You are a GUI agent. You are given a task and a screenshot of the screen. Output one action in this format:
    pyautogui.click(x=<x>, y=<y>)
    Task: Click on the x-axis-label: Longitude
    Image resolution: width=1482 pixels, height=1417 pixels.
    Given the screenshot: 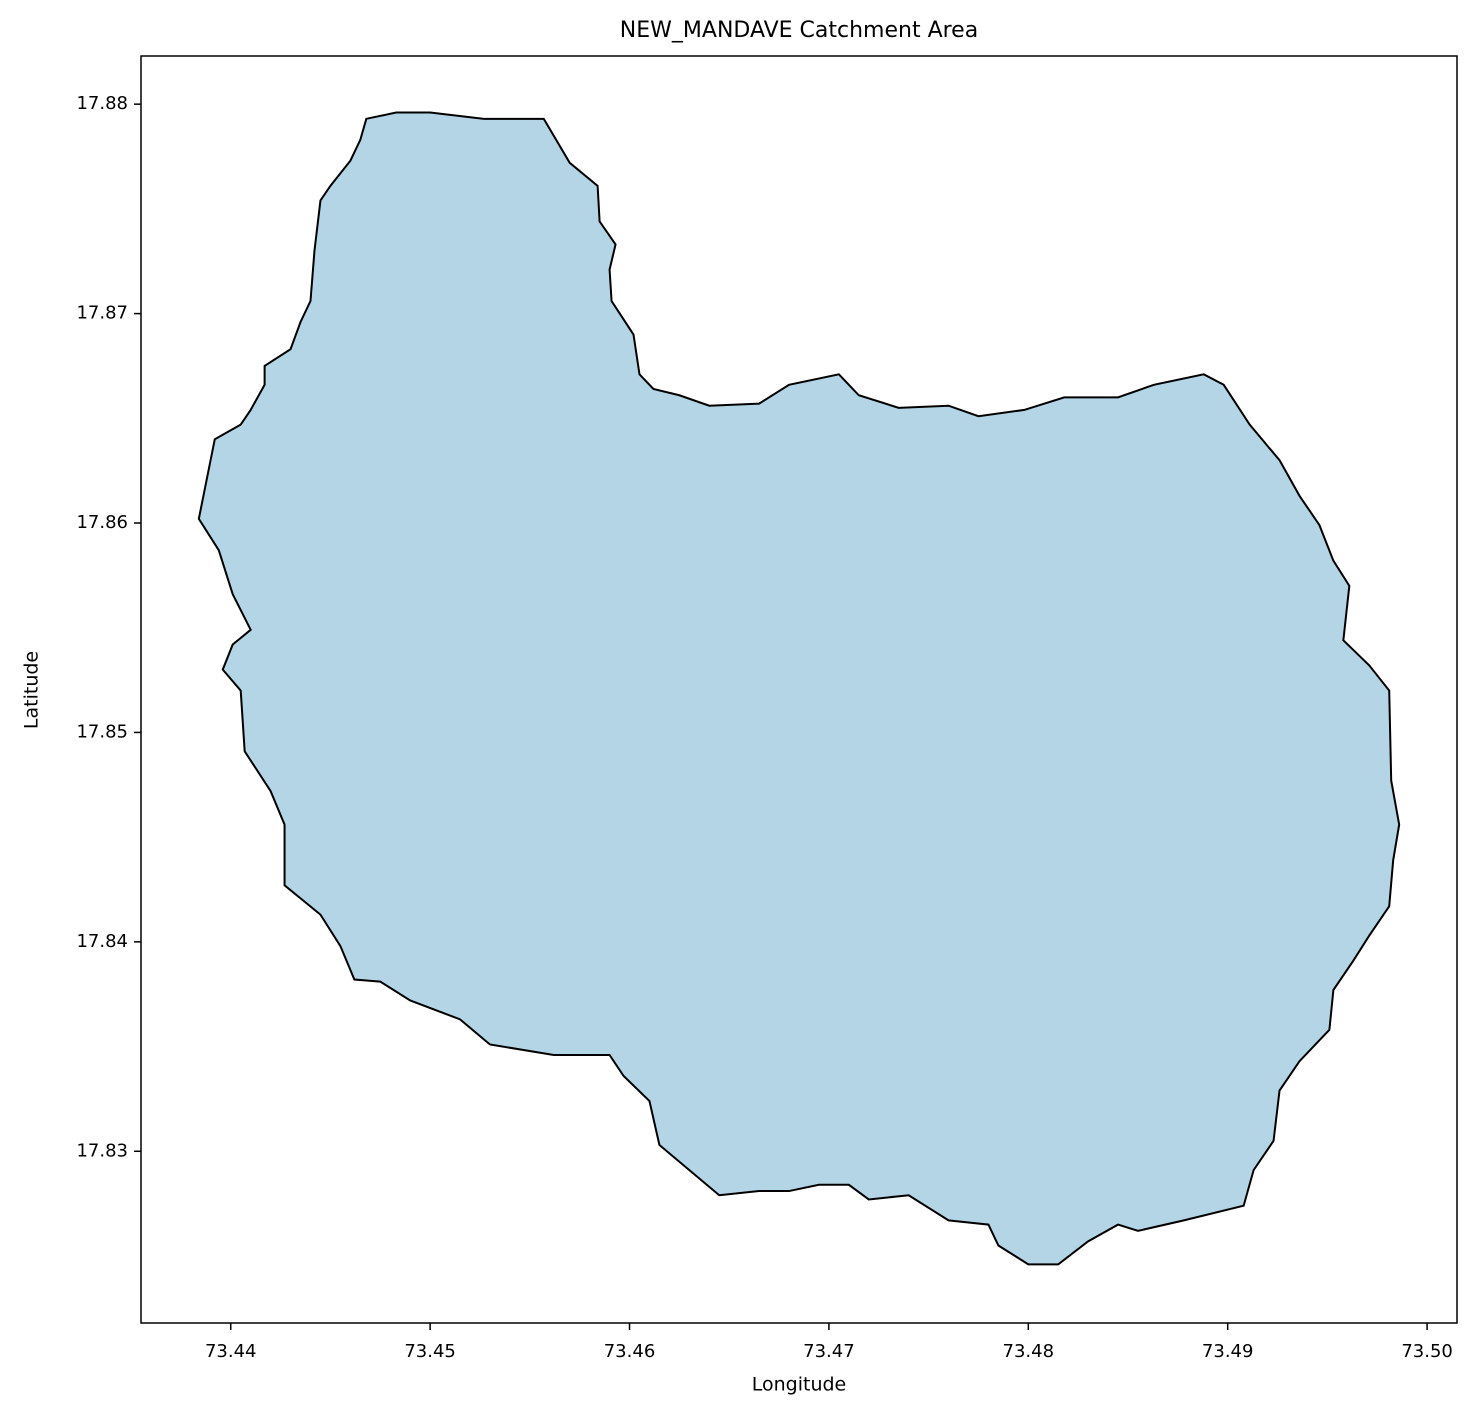 What is the action you would take?
    pyautogui.click(x=799, y=1385)
    